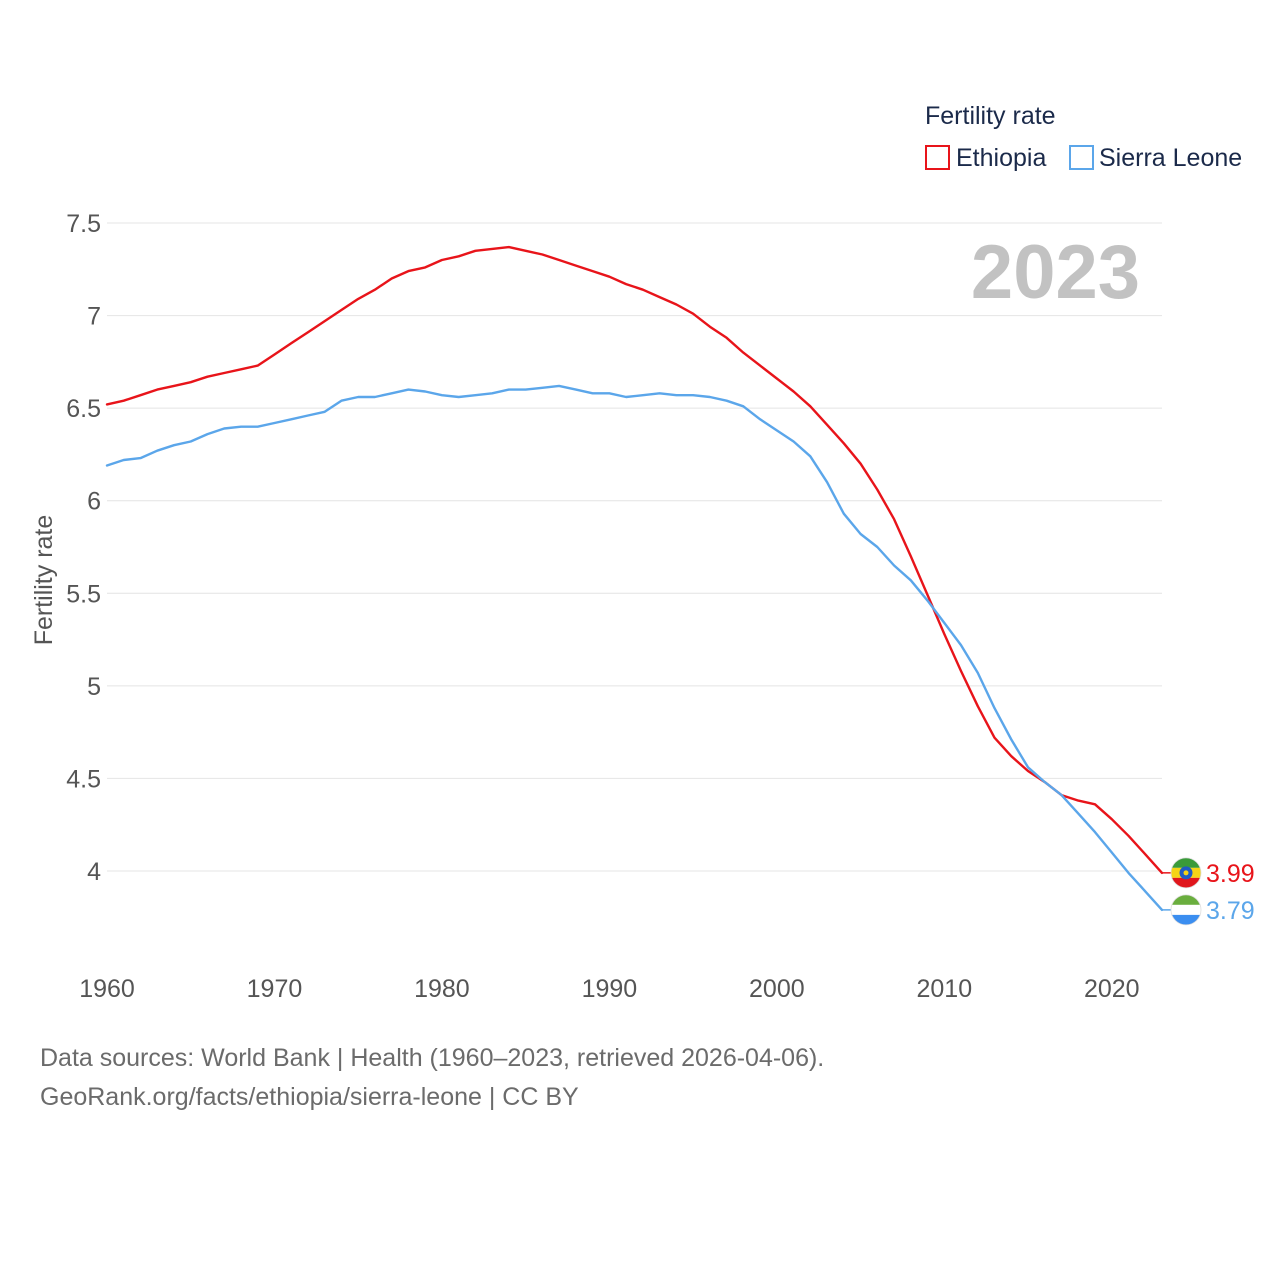 The height and width of the screenshot is (1280, 1280). What do you see at coordinates (44, 580) in the screenshot?
I see `y-axis-title: Fertility rate` at bounding box center [44, 580].